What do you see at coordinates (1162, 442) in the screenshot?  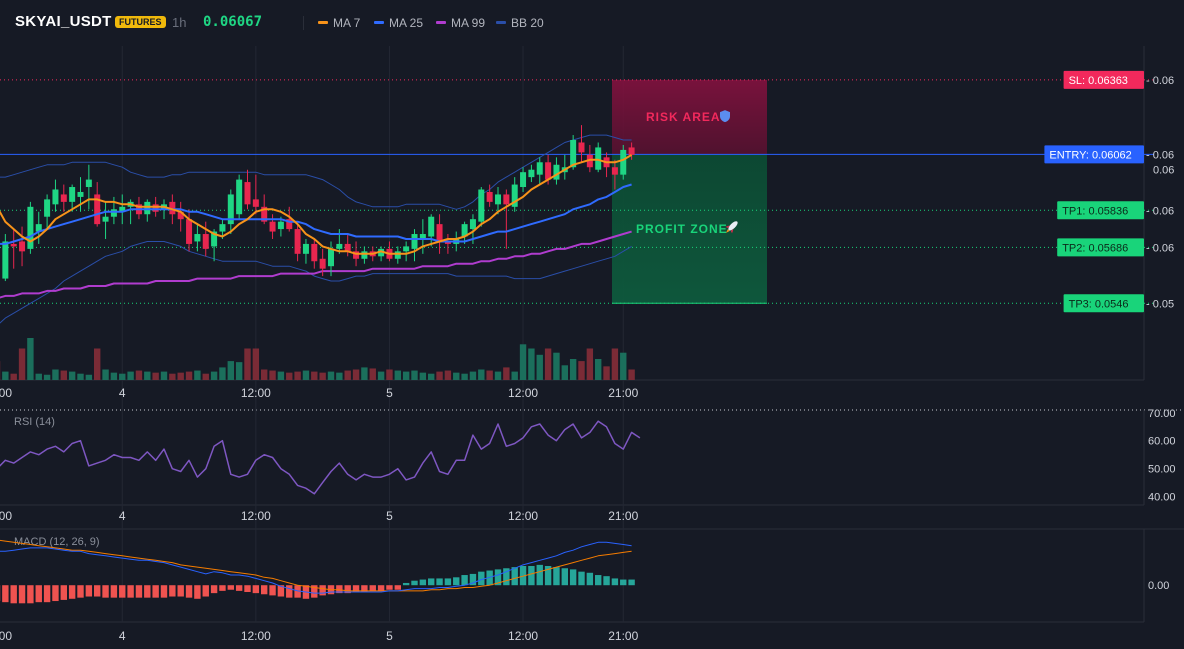 I see `rsi-axis-tick-label: 60.00` at bounding box center [1162, 442].